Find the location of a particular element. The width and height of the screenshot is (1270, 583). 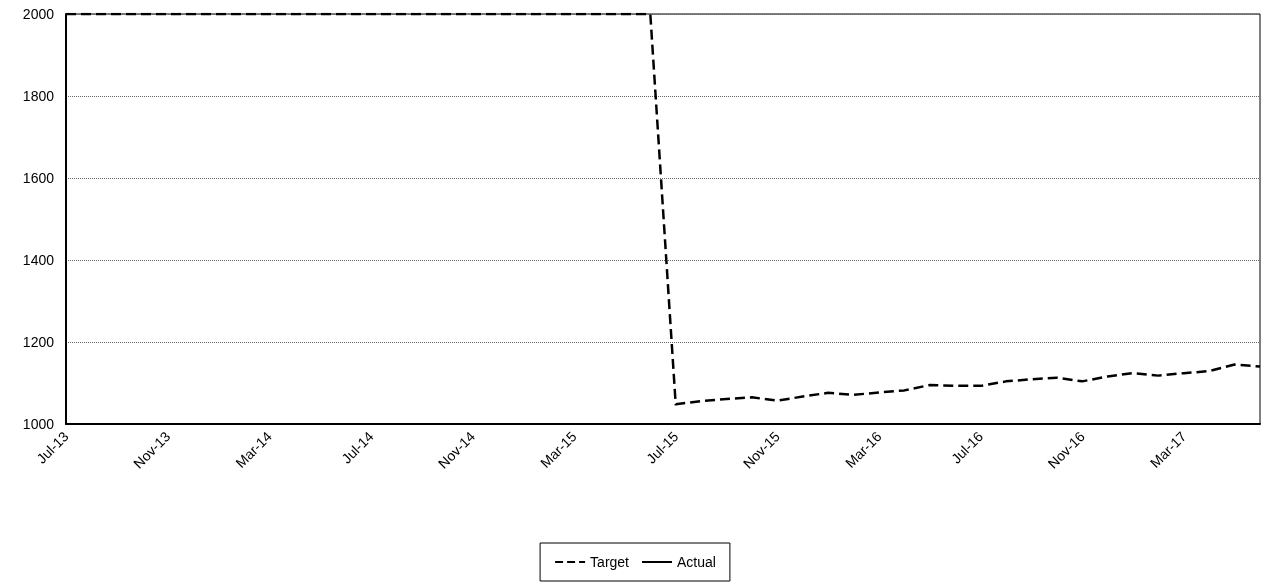

legend-label: Actual is located at coordinates (696, 562).